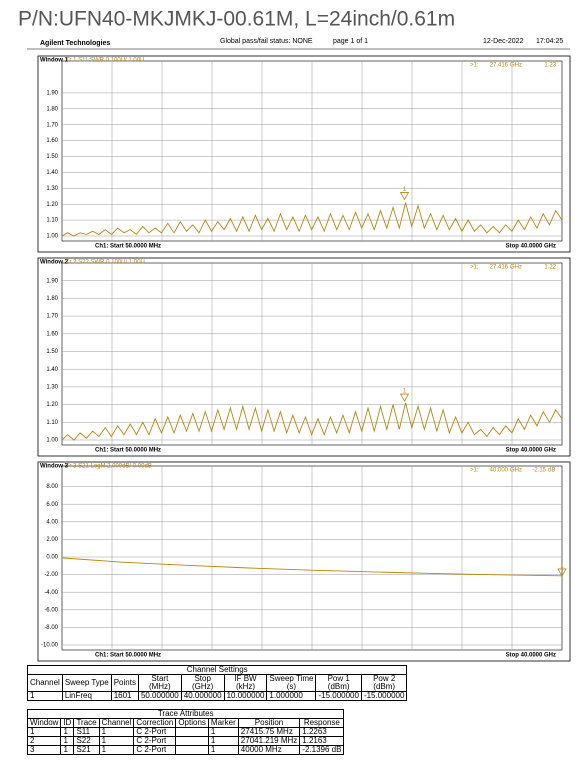 The image size is (584, 768). I want to click on table-cell: 40.000000, so click(202, 696).